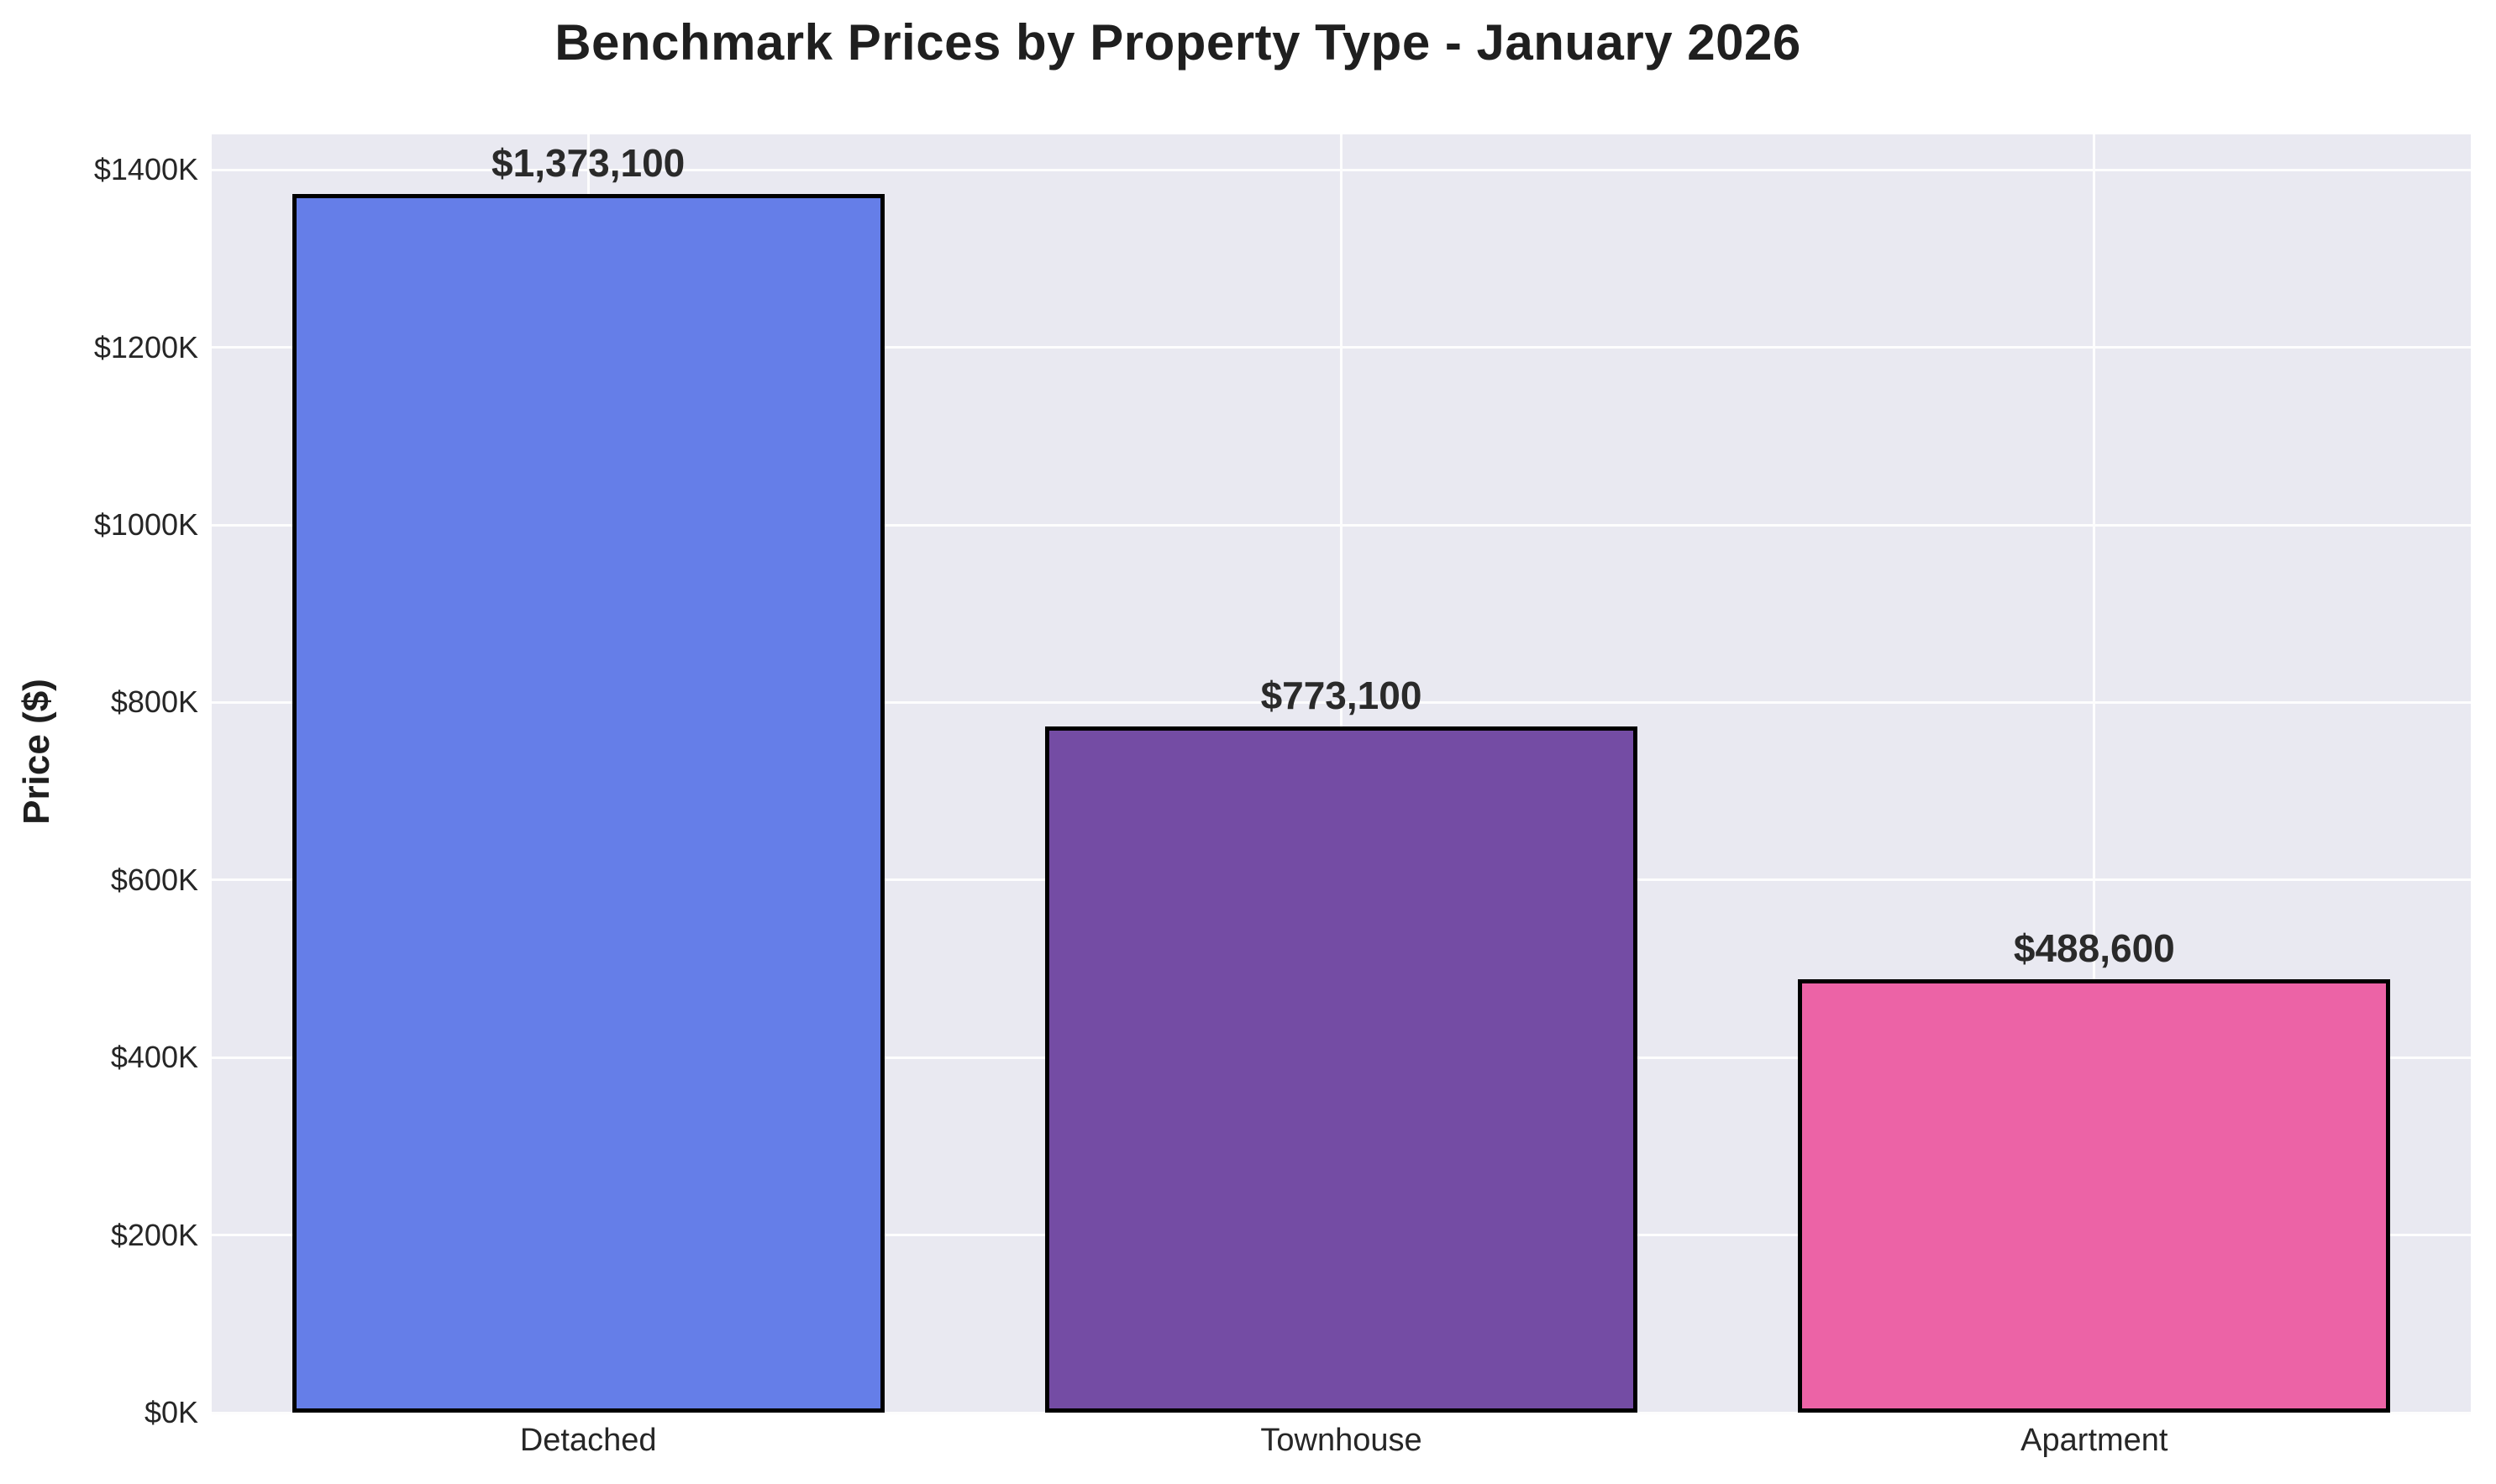 This screenshot has width=2496, height=1484. I want to click on bar-townhouse, so click(1341, 1070).